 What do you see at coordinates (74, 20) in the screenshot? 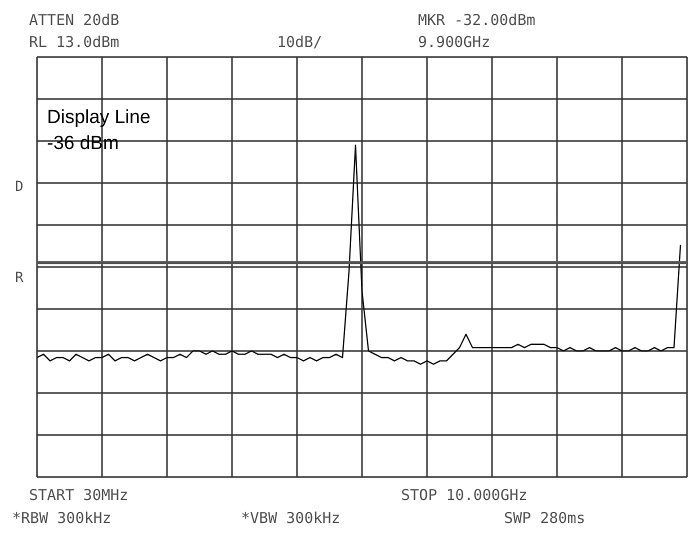
I see `text: ATTEN 20dB` at bounding box center [74, 20].